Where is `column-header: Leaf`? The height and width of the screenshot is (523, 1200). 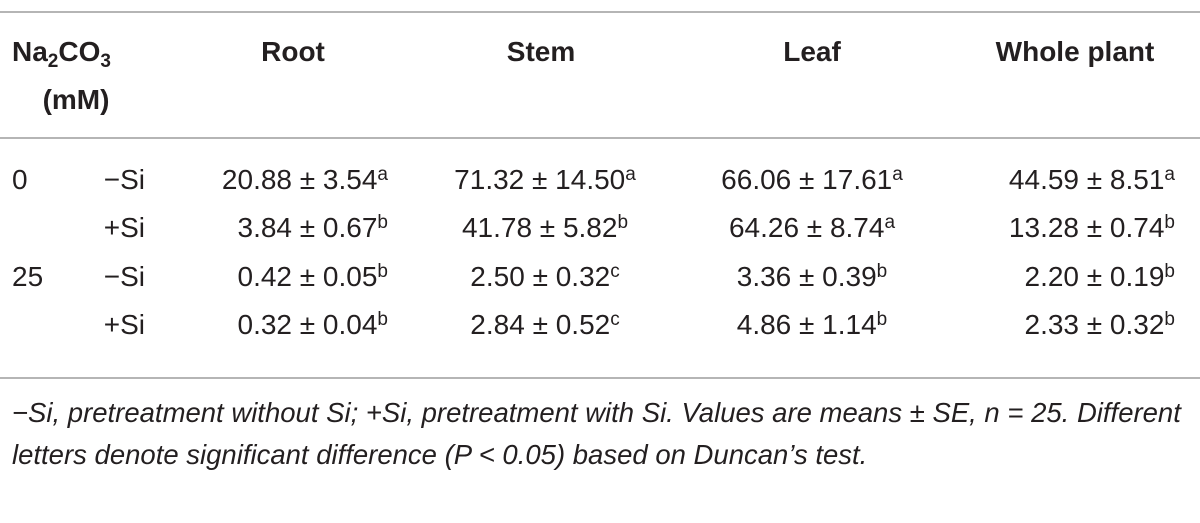
column-header: Leaf is located at coordinates (812, 51).